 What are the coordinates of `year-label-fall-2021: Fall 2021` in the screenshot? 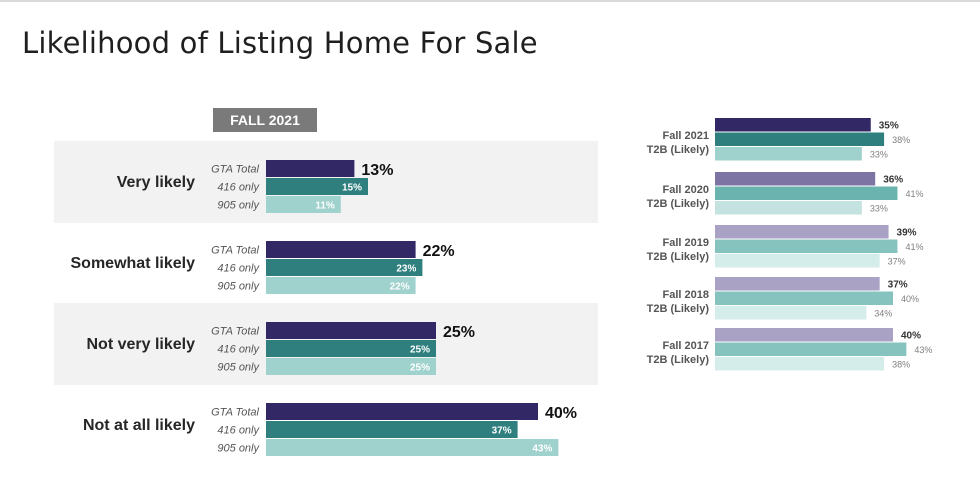 It's located at (686, 136).